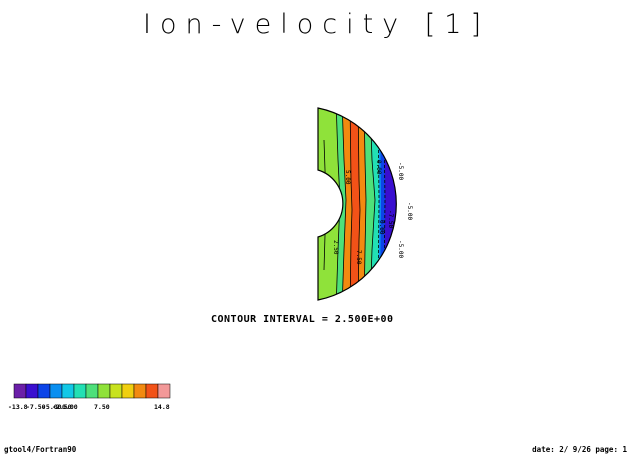 The height and width of the screenshot is (458, 633). What do you see at coordinates (302, 319) in the screenshot?
I see `contour-interval-label: CONTOUR INTERVAL = 2.500E+00` at bounding box center [302, 319].